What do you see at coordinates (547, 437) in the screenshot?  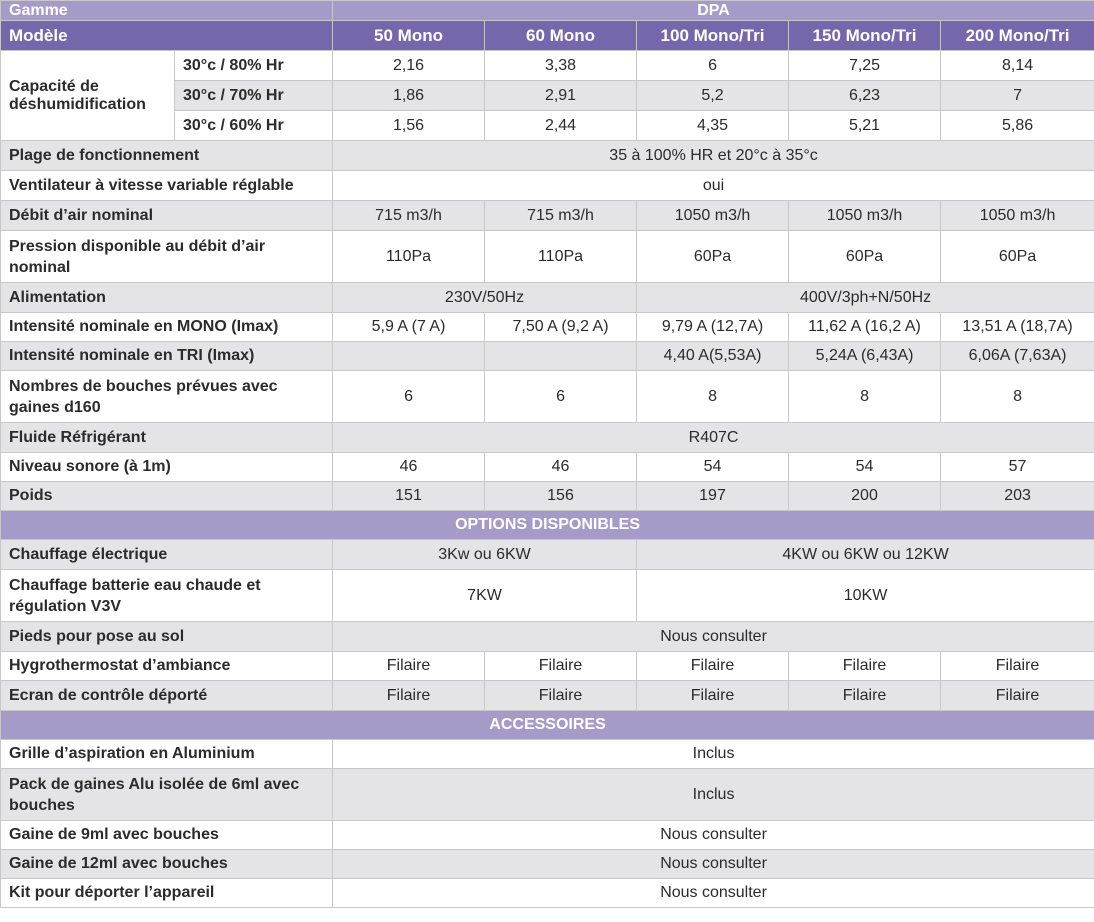 I see `table-row: Fluide Réfrigérant R407C` at bounding box center [547, 437].